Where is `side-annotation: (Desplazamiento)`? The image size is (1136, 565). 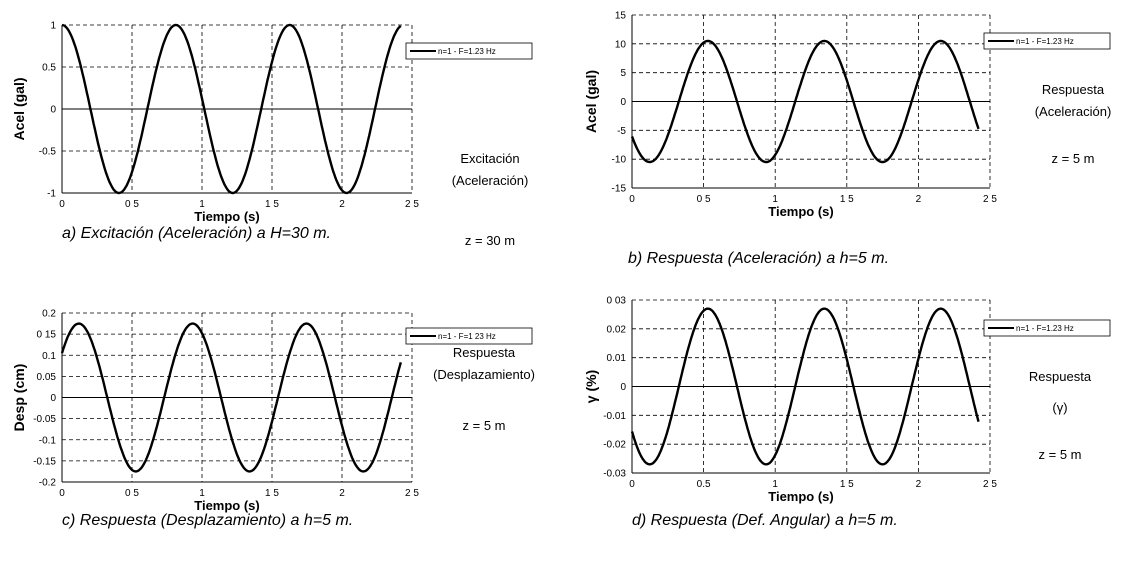
side-annotation: (Desplazamiento) is located at coordinates (484, 374).